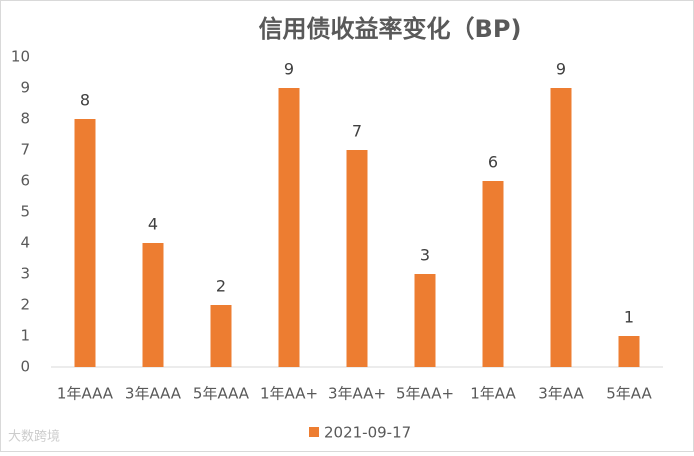  What do you see at coordinates (153, 224) in the screenshot?
I see `data-label: 4` at bounding box center [153, 224].